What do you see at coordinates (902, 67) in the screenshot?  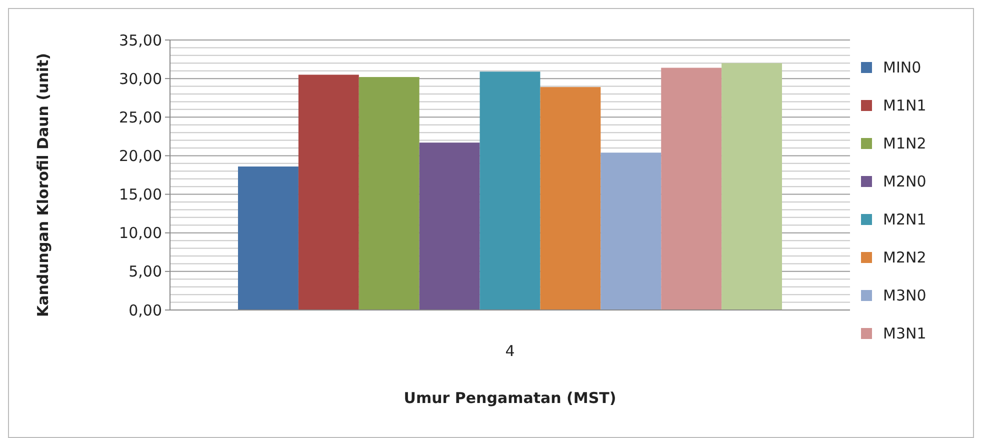 I see `legend-label: MIN0` at bounding box center [902, 67].